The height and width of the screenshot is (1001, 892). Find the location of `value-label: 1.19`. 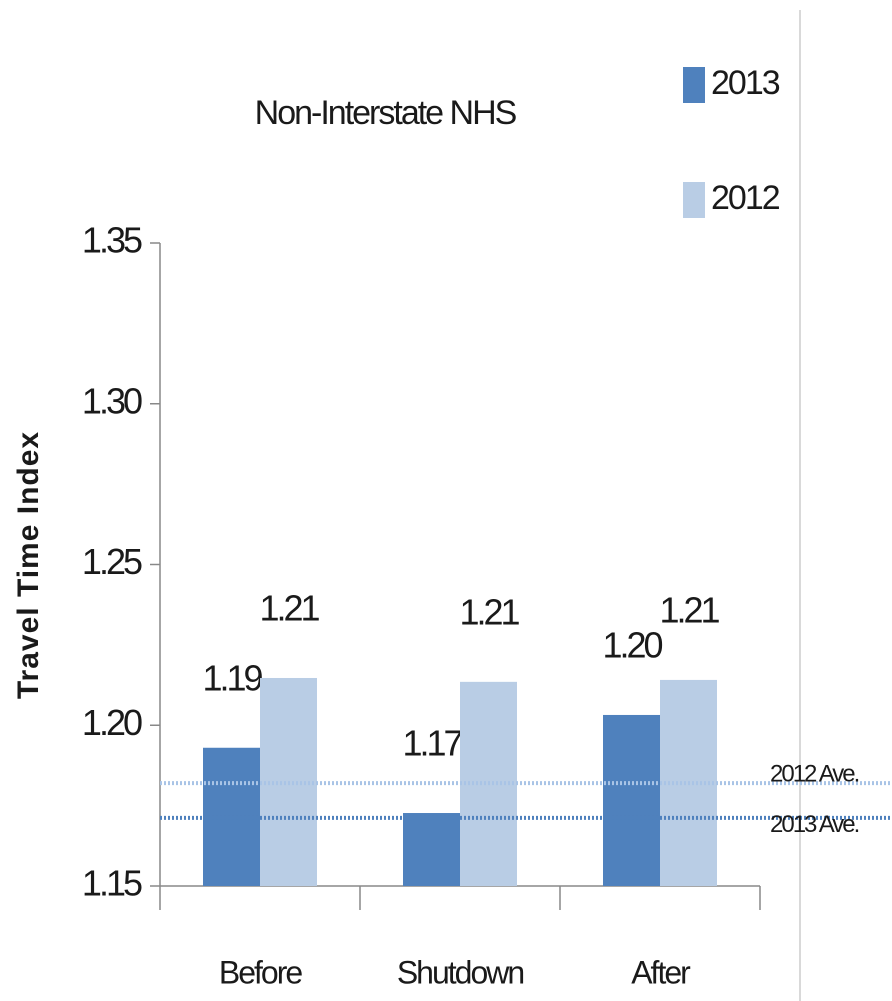

value-label: 1.19 is located at coordinates (232, 677).